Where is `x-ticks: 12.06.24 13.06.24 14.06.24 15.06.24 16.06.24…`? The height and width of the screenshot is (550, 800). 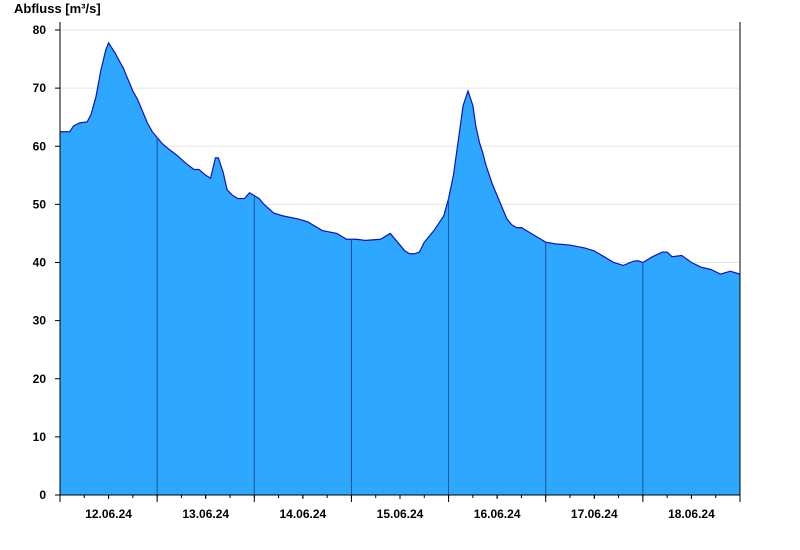
x-ticks: 12.06.24 13.06.24 14.06.24 15.06.24 16.06.24… is located at coordinates (400, 508).